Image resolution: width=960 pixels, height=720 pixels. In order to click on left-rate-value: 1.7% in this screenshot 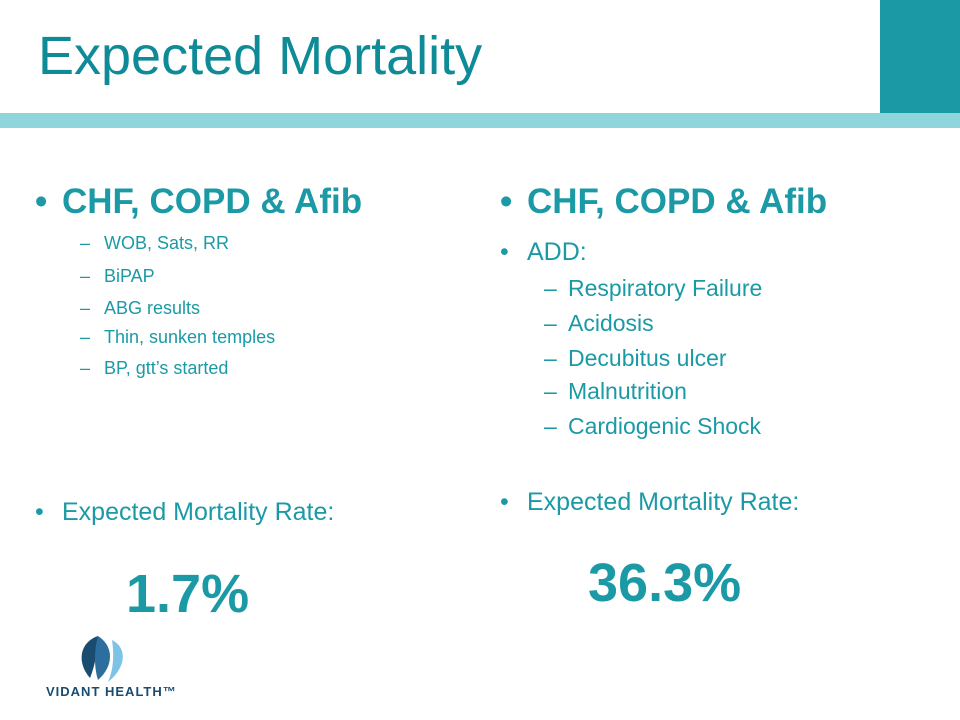, I will do `click(188, 594)`.